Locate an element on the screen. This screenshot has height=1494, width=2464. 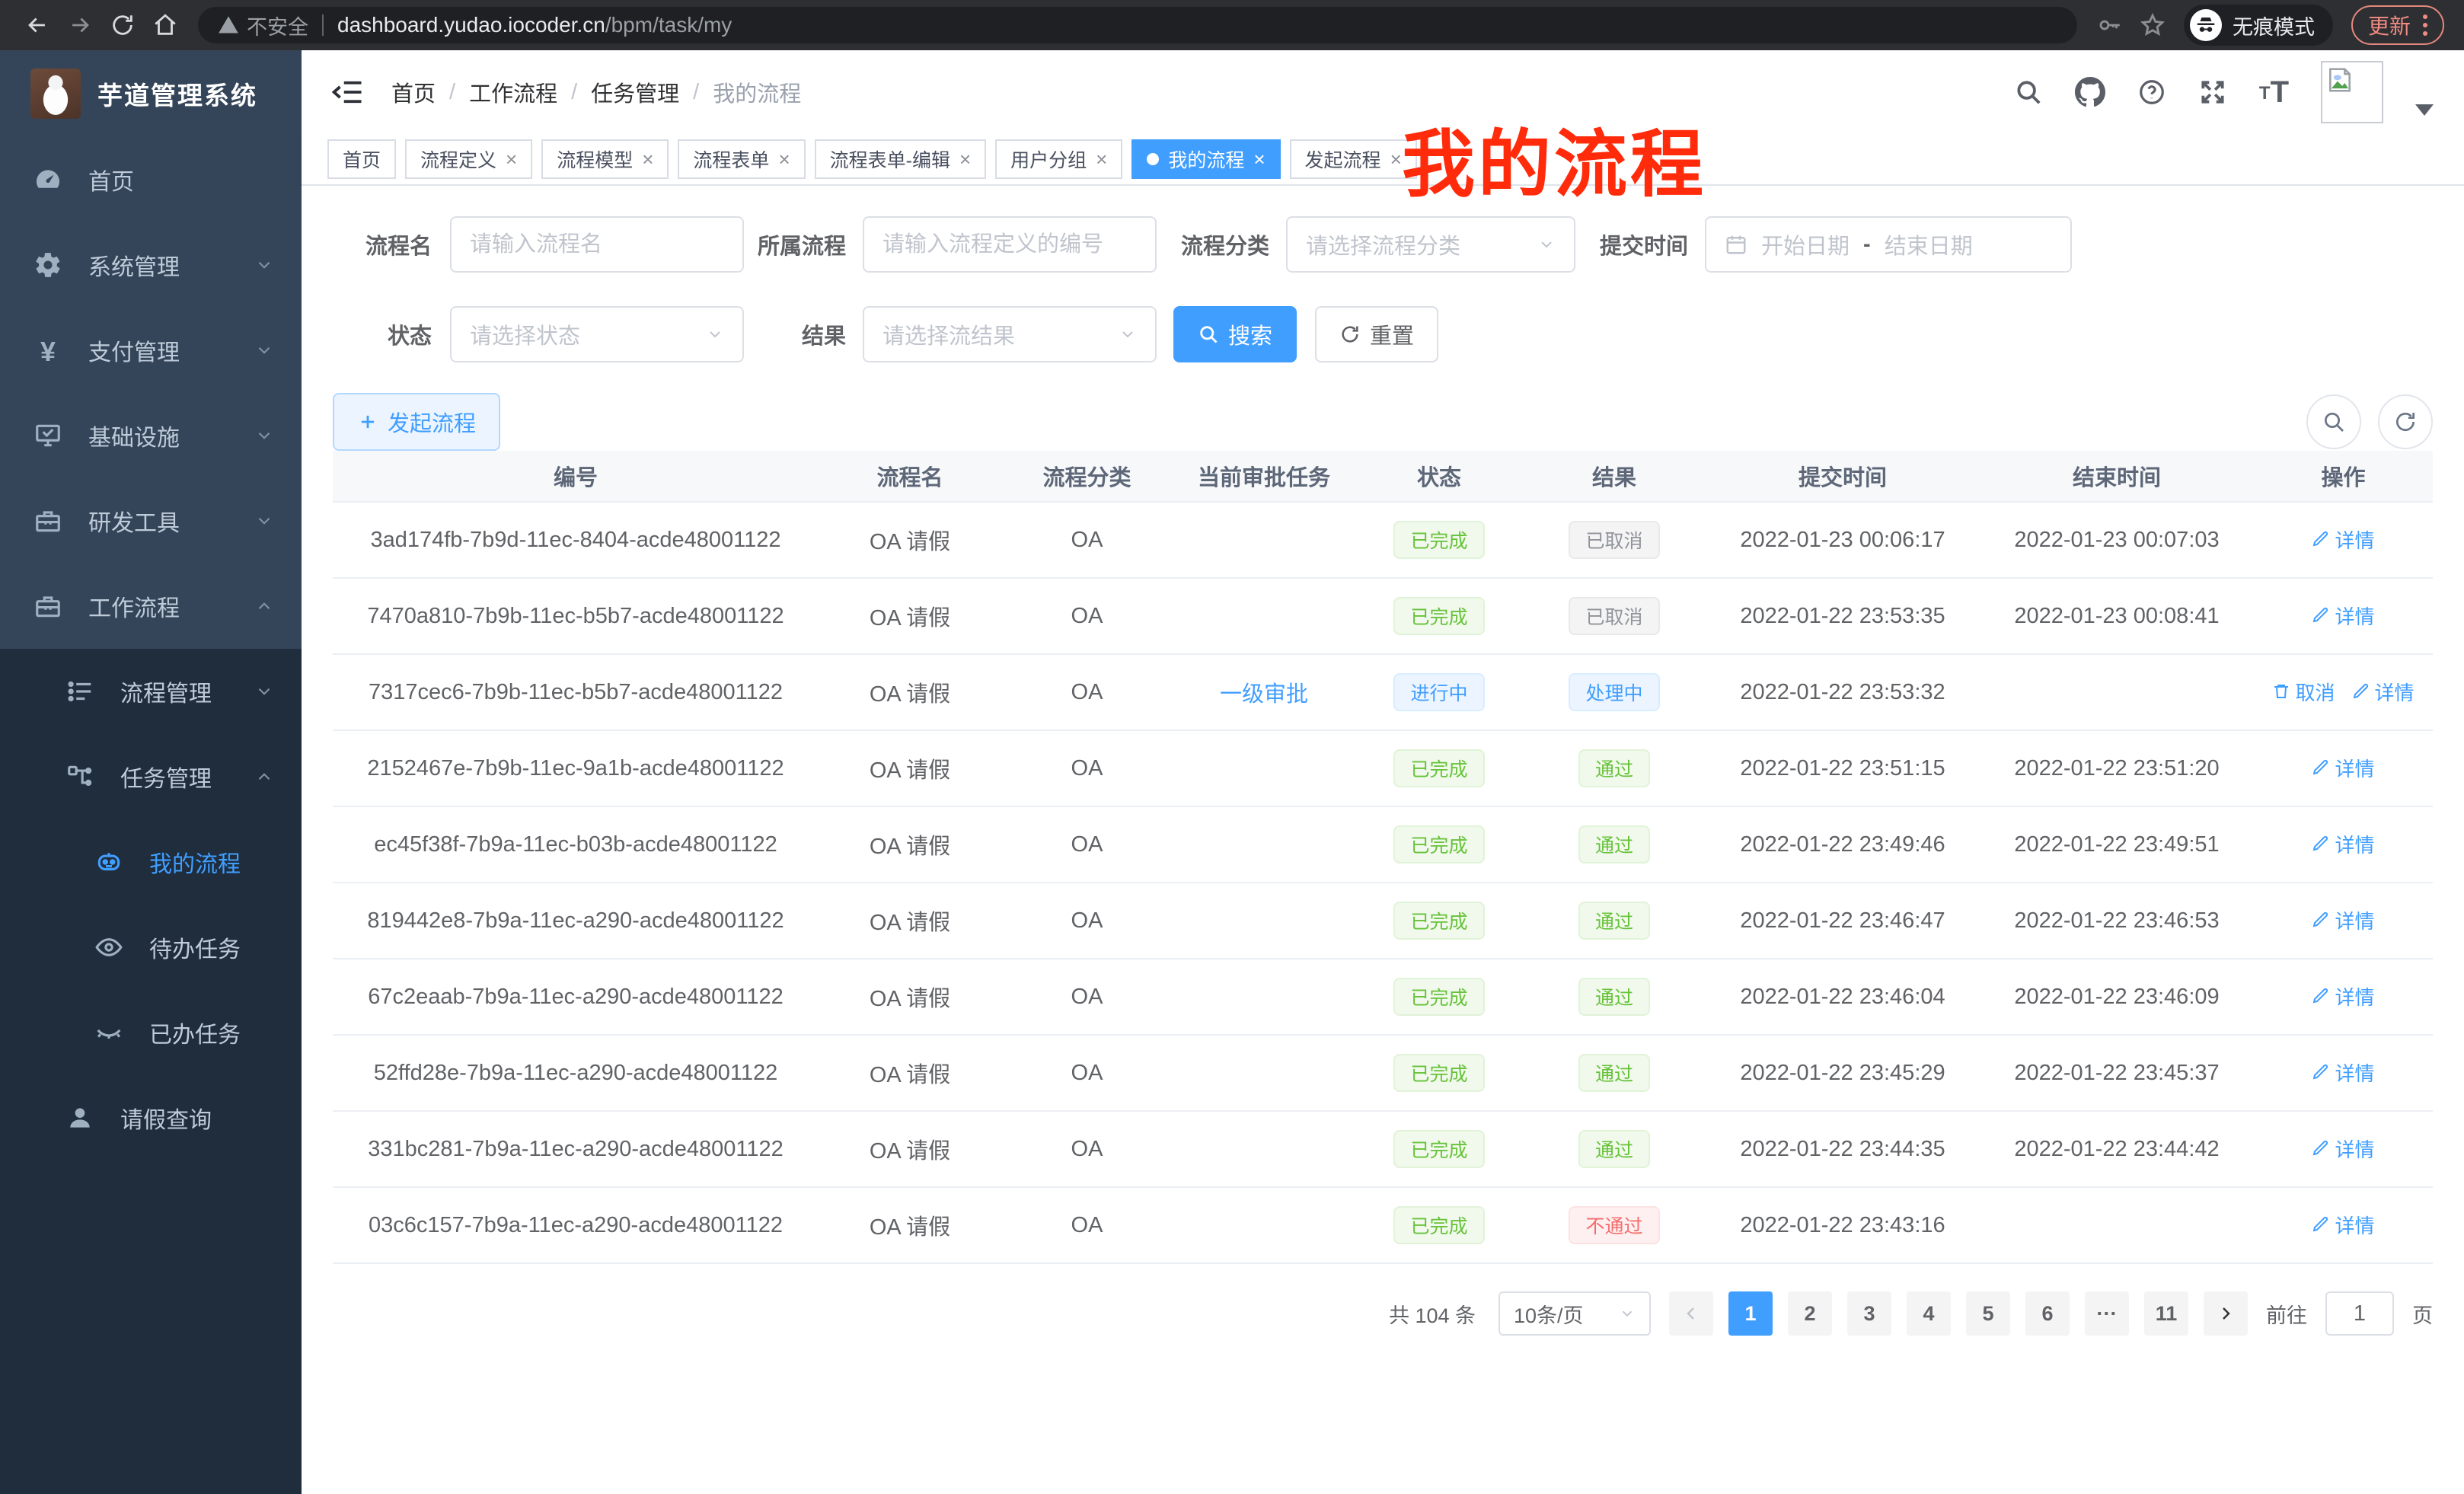
avatar is located at coordinates (2352, 92).